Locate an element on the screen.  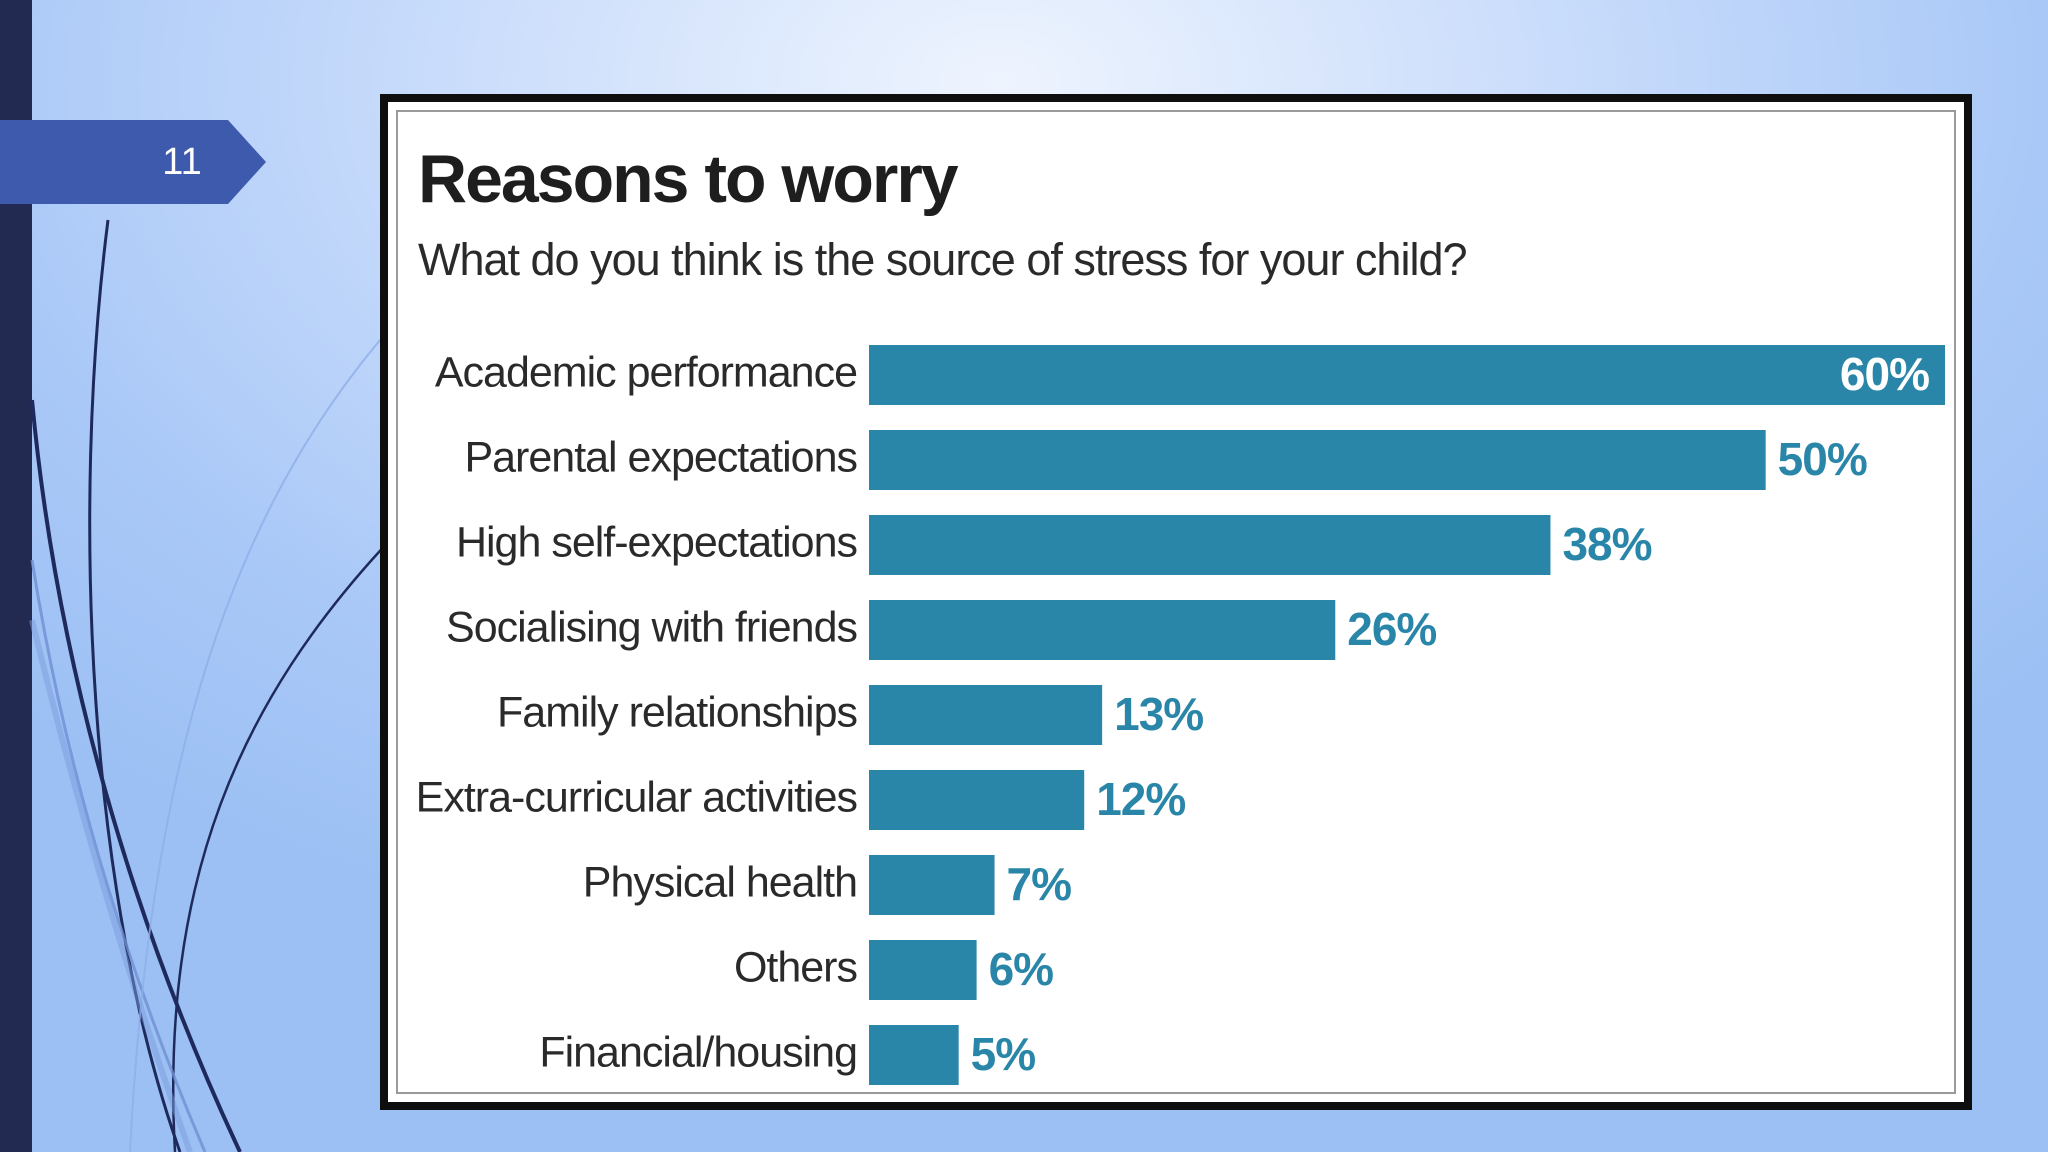
value-label: 6% is located at coordinates (1021, 969).